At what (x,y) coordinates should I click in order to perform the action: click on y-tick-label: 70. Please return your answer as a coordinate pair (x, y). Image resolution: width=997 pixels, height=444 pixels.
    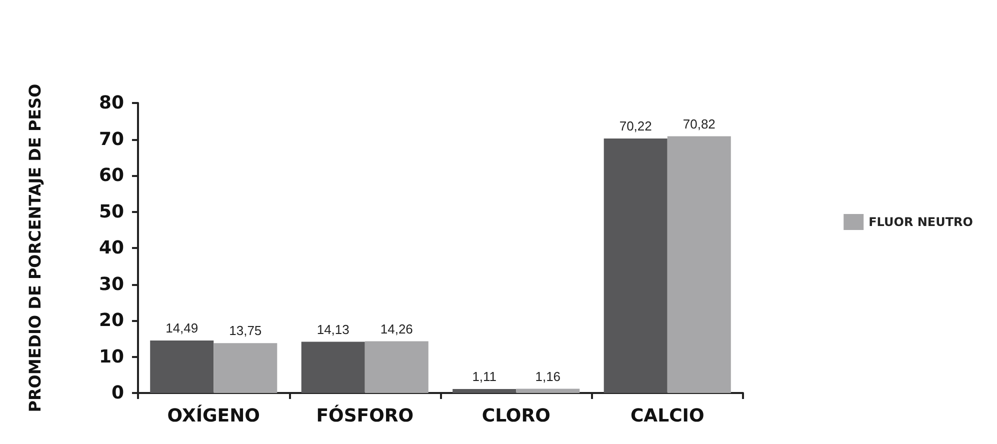
    Looking at the image, I should click on (111, 139).